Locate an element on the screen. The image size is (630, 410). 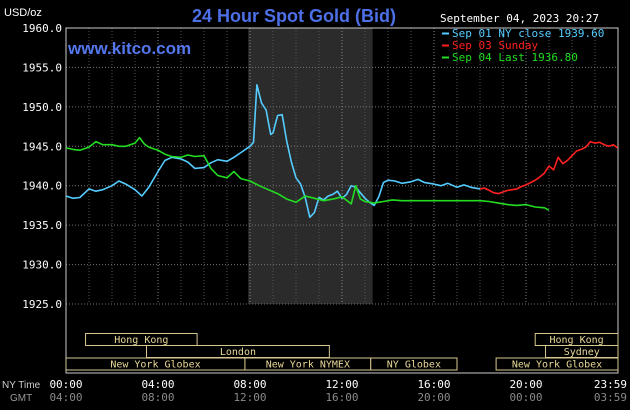
legend-entry: Sep 03 Sunday is located at coordinates (490, 45).